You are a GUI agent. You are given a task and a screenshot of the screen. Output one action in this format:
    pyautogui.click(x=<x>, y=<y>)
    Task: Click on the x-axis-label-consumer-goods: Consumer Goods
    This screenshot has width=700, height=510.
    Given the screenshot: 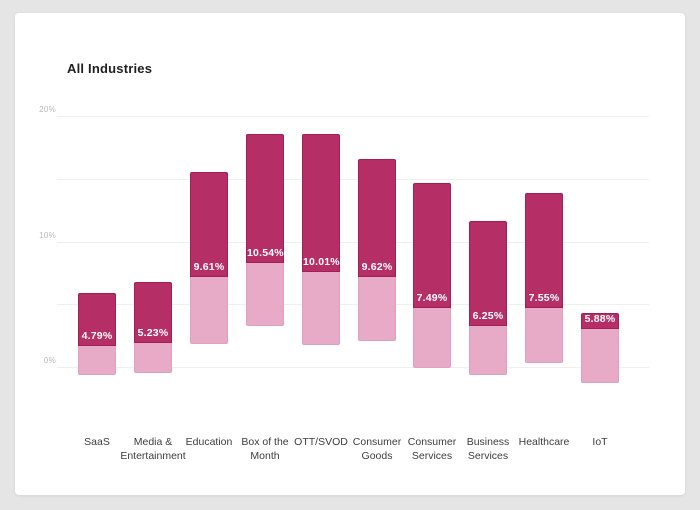 What is the action you would take?
    pyautogui.click(x=377, y=449)
    